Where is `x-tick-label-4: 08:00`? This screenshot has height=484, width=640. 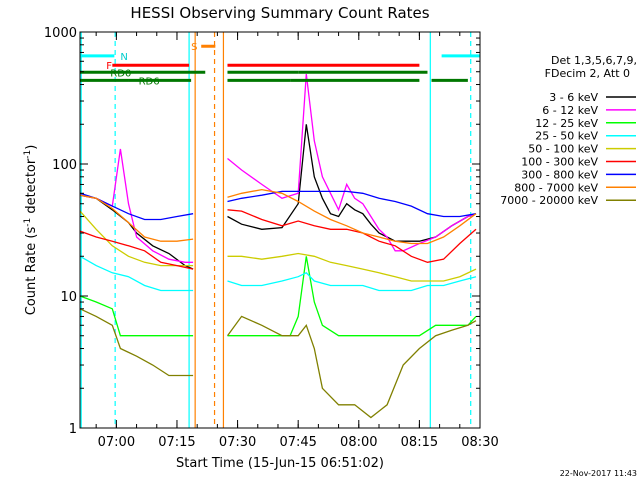
x-tick-label-4: 08:00 is located at coordinates (358, 442).